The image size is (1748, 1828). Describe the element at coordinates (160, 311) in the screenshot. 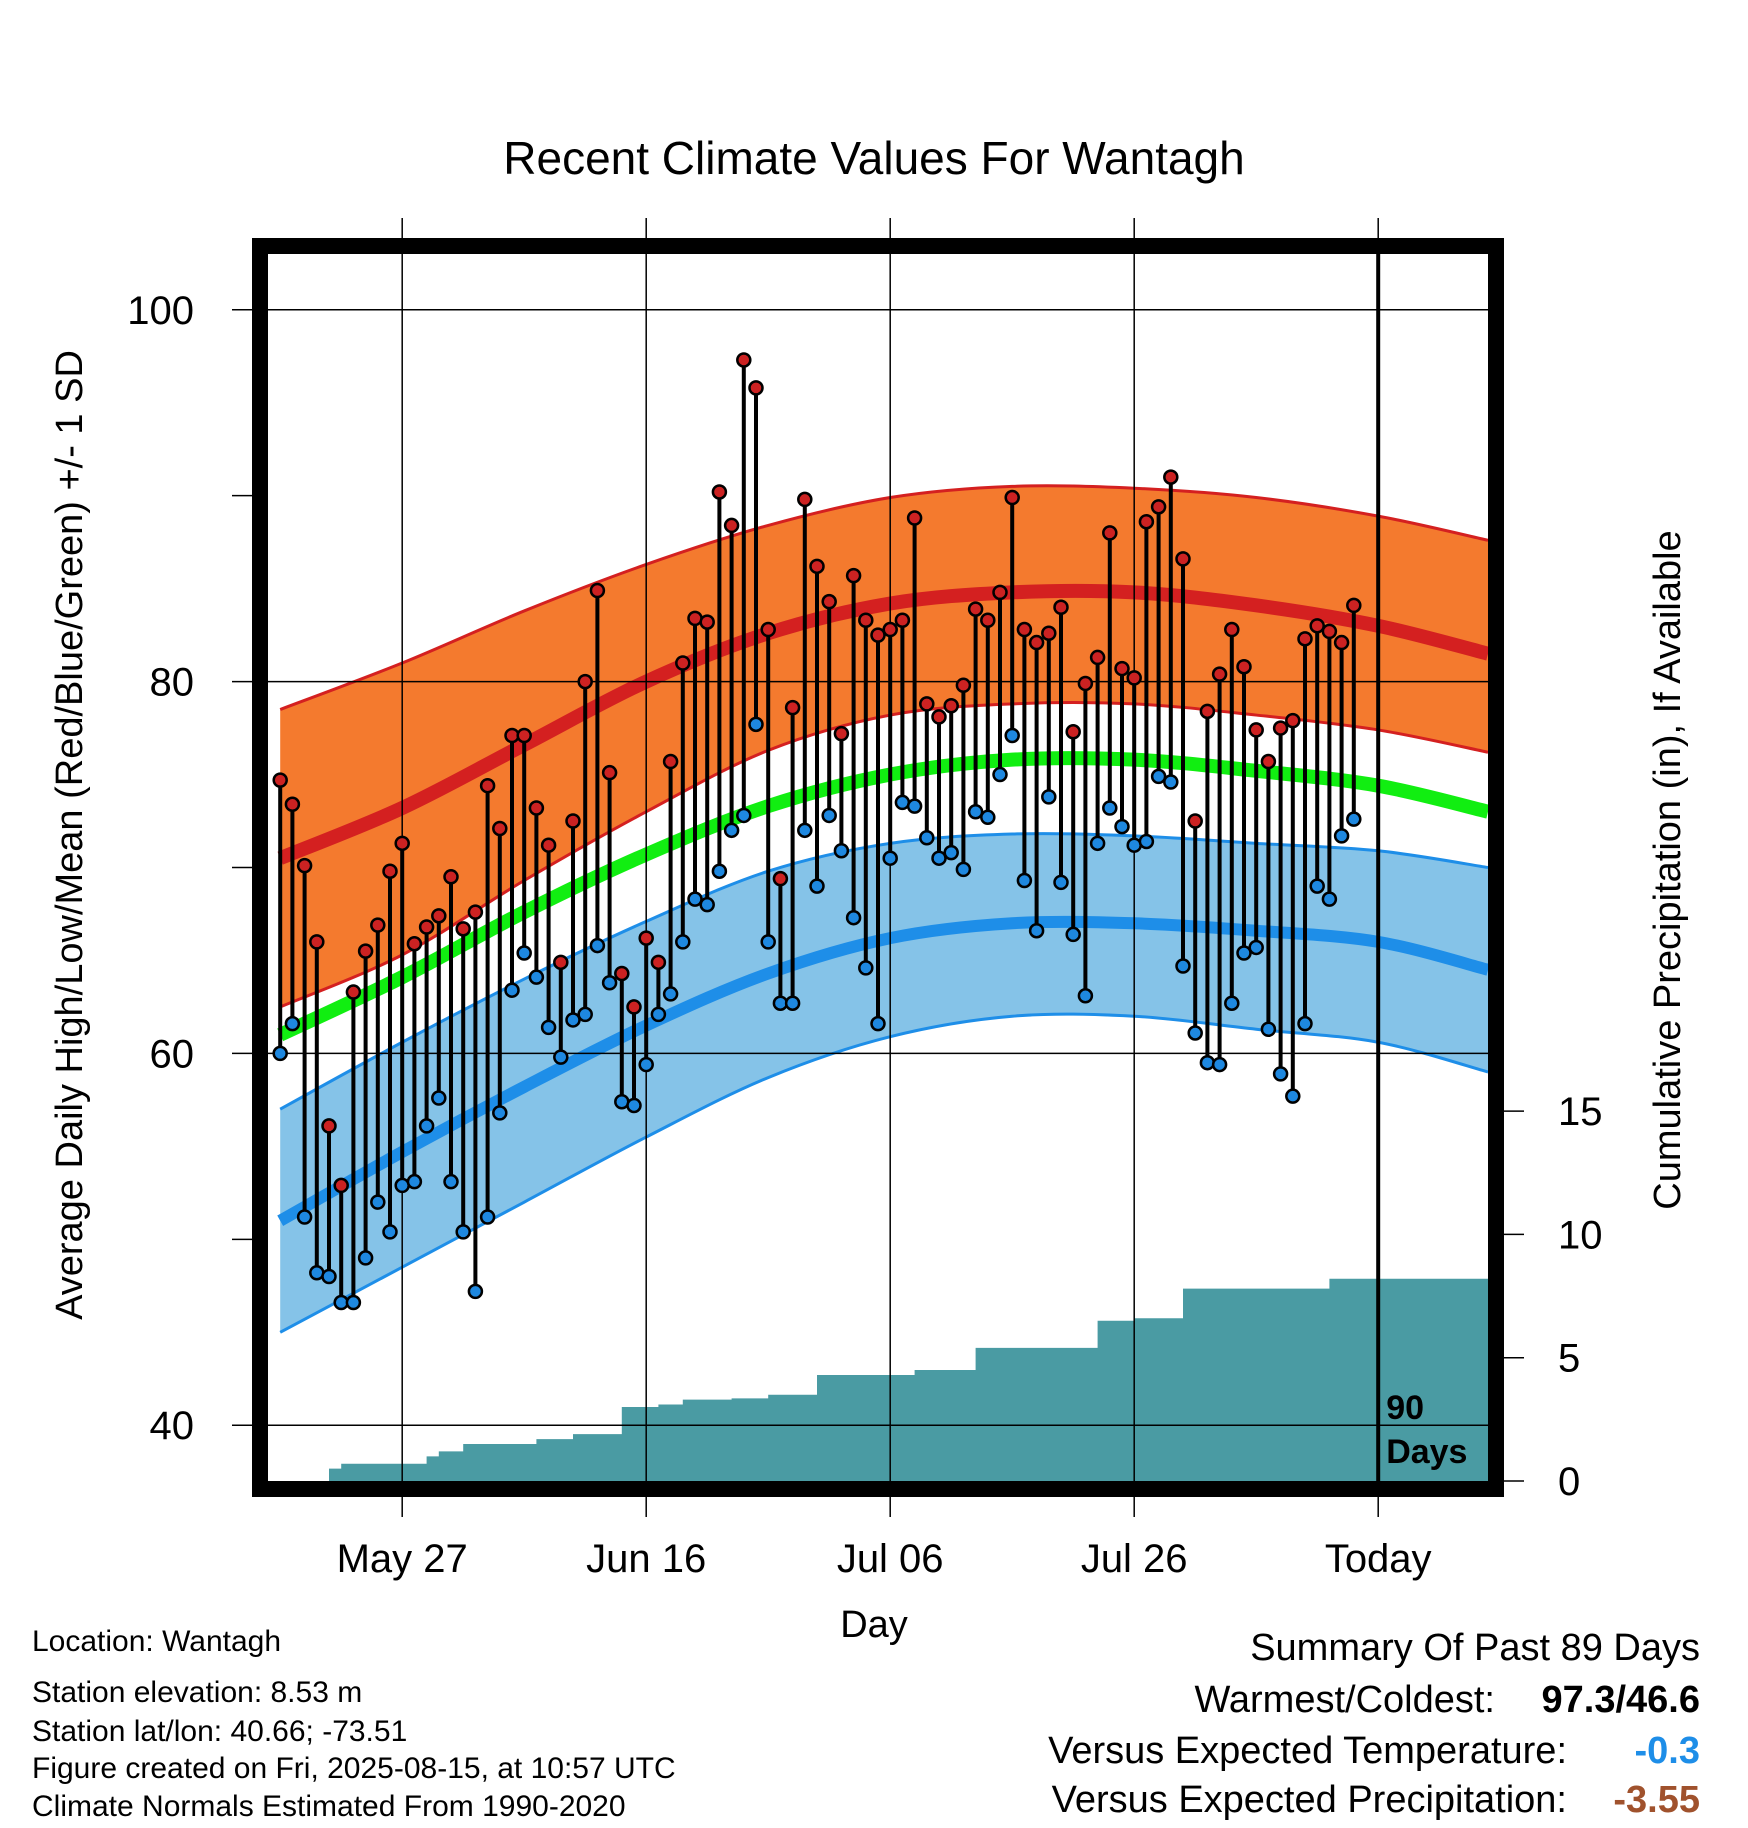

I see `y-left-tick-label: 100` at that location.